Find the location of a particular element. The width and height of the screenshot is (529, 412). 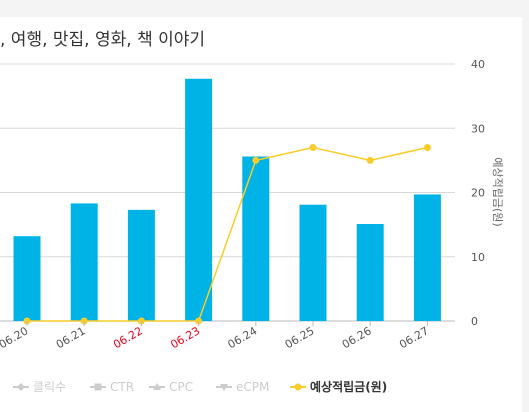

y-tick-label: 10 is located at coordinates (478, 257).